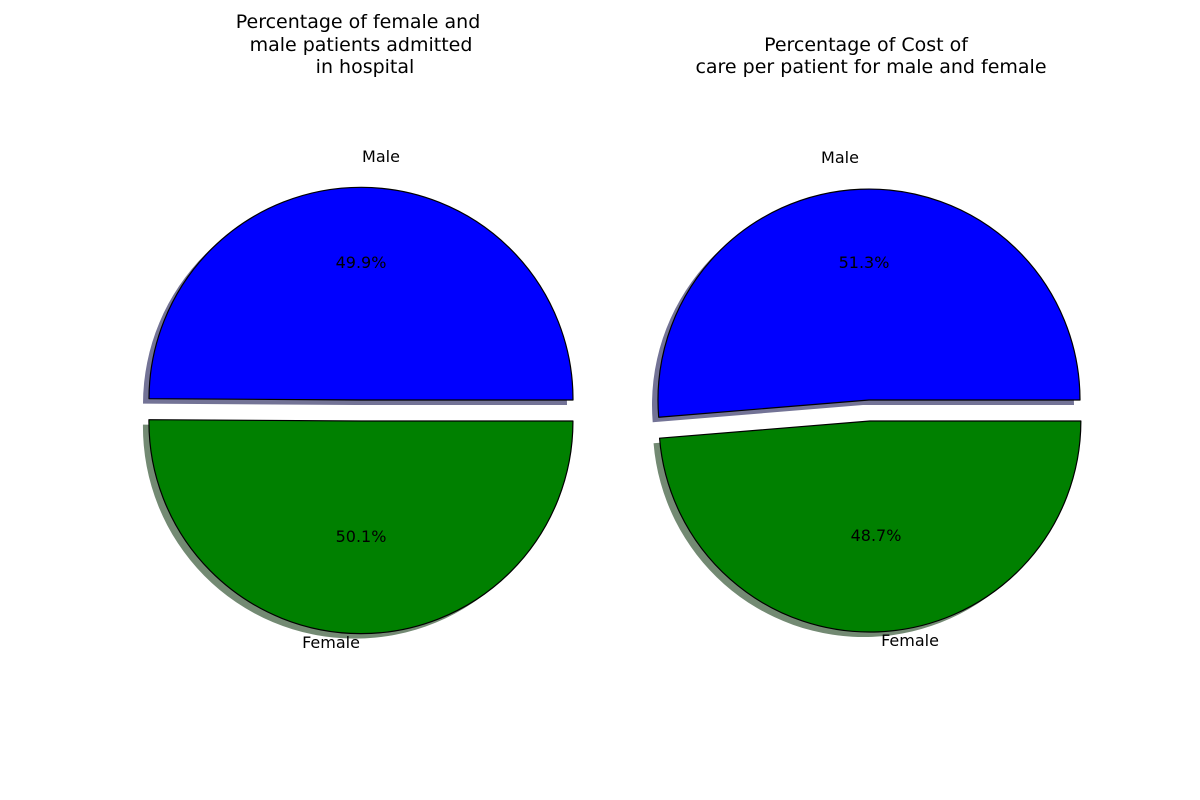  Describe the element at coordinates (351, 399) in the screenshot. I see `slice-labels: Male Female 49.9% 50.1%` at that location.